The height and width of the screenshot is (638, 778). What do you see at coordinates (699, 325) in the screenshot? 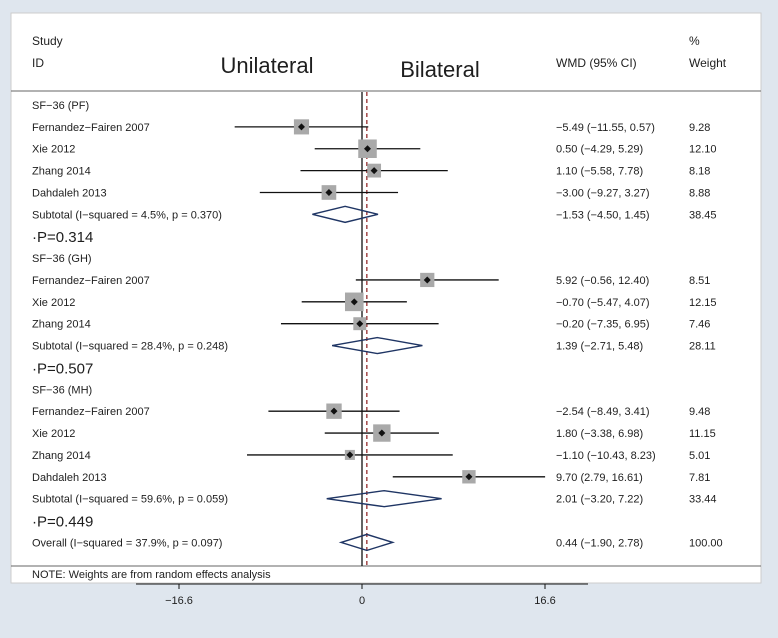
I see `weight-value: 7.46` at bounding box center [699, 325].